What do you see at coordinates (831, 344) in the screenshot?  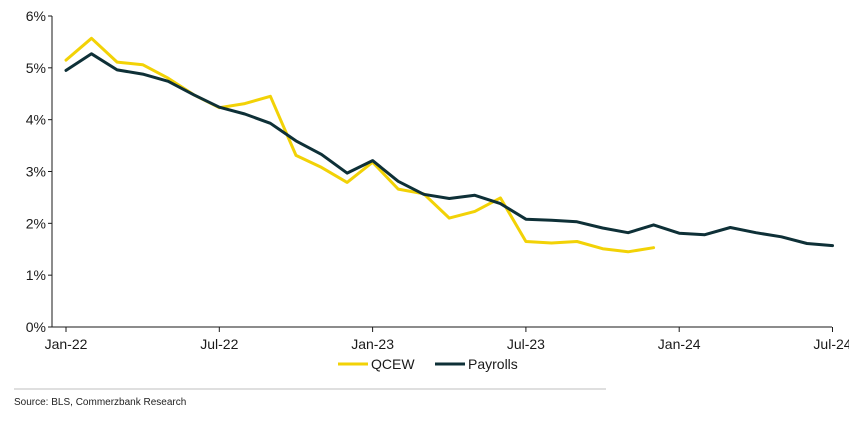 I see `x-tick-label: Jul-24` at bounding box center [831, 344].